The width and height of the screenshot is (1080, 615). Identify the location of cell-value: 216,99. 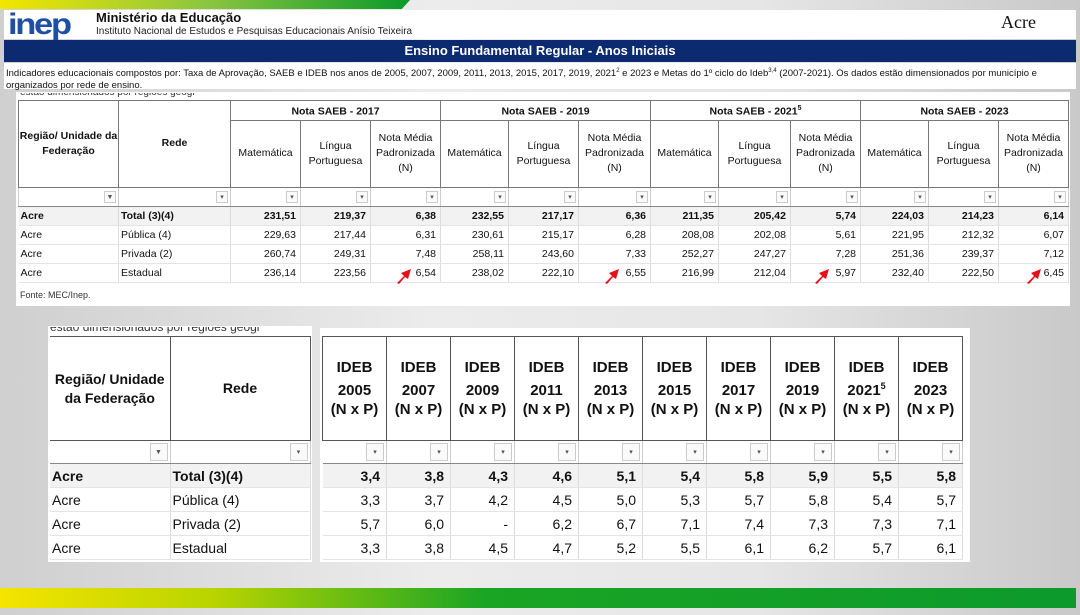
(684, 273).